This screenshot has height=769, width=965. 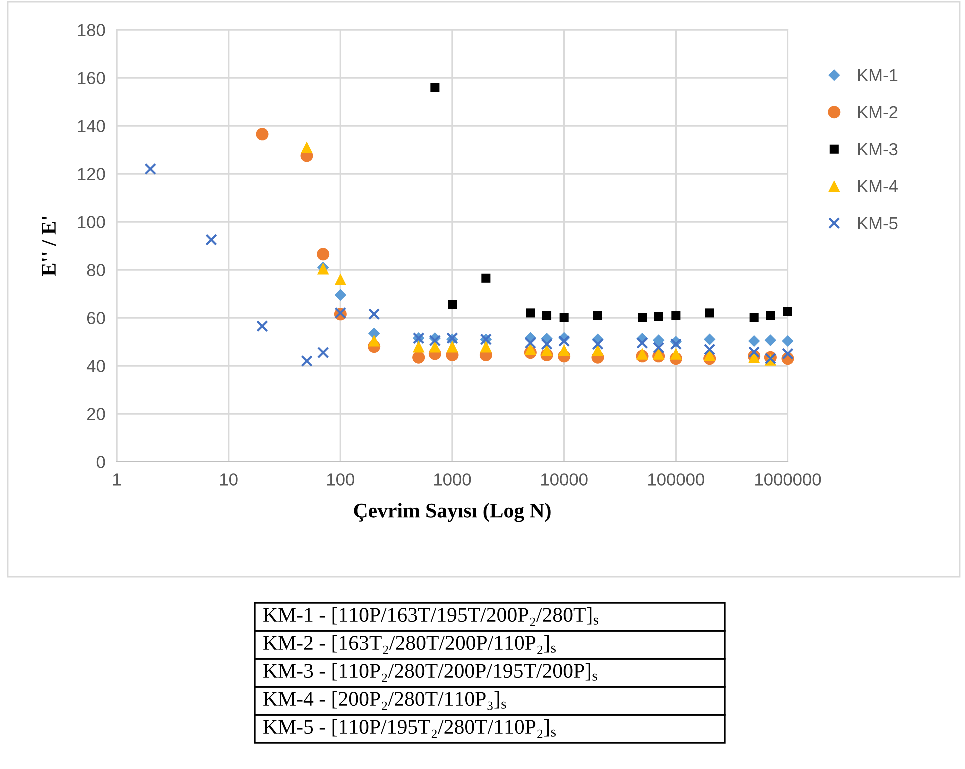 I want to click on y-tick-label: 160, so click(x=92, y=78).